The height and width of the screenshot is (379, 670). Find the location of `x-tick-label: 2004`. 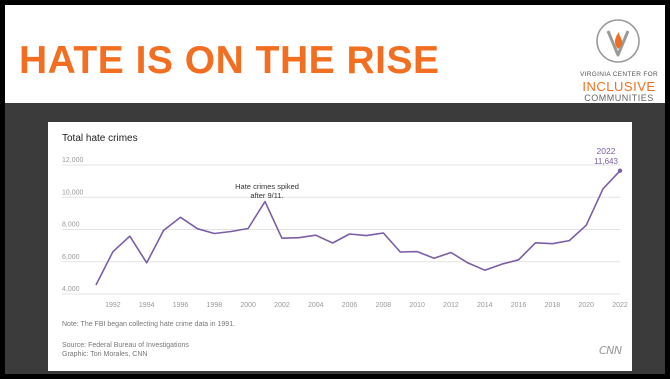

x-tick-label: 2004 is located at coordinates (316, 305).